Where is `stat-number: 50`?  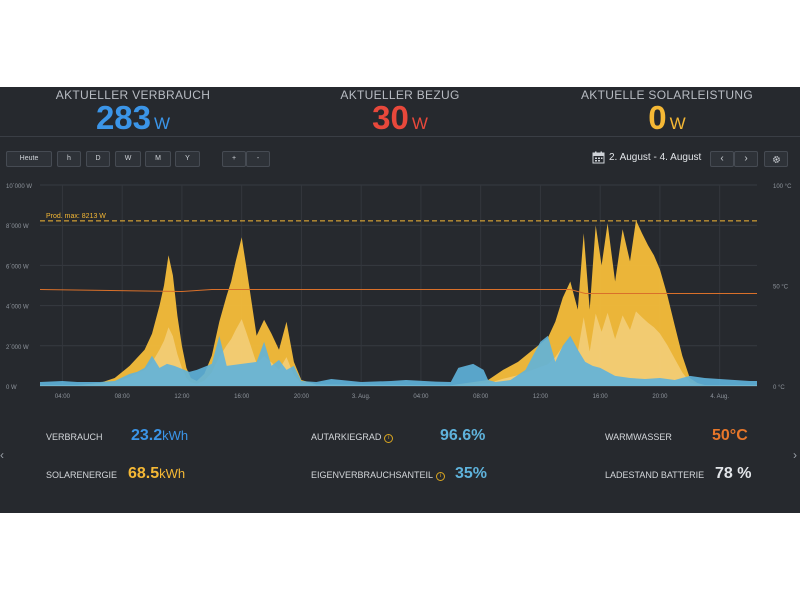
stat-number: 50 is located at coordinates (721, 435).